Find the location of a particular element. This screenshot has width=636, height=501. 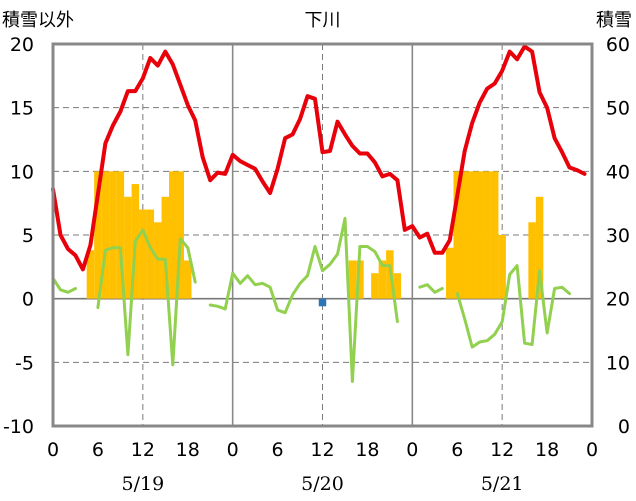

left-tick-label: 15 is located at coordinates (22, 109).